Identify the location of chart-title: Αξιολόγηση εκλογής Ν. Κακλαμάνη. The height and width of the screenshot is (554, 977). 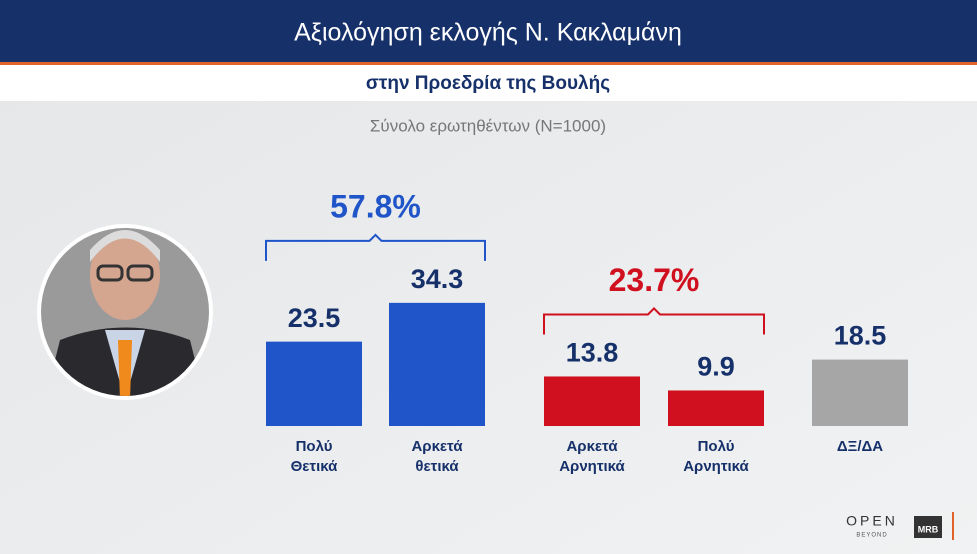
(488, 33).